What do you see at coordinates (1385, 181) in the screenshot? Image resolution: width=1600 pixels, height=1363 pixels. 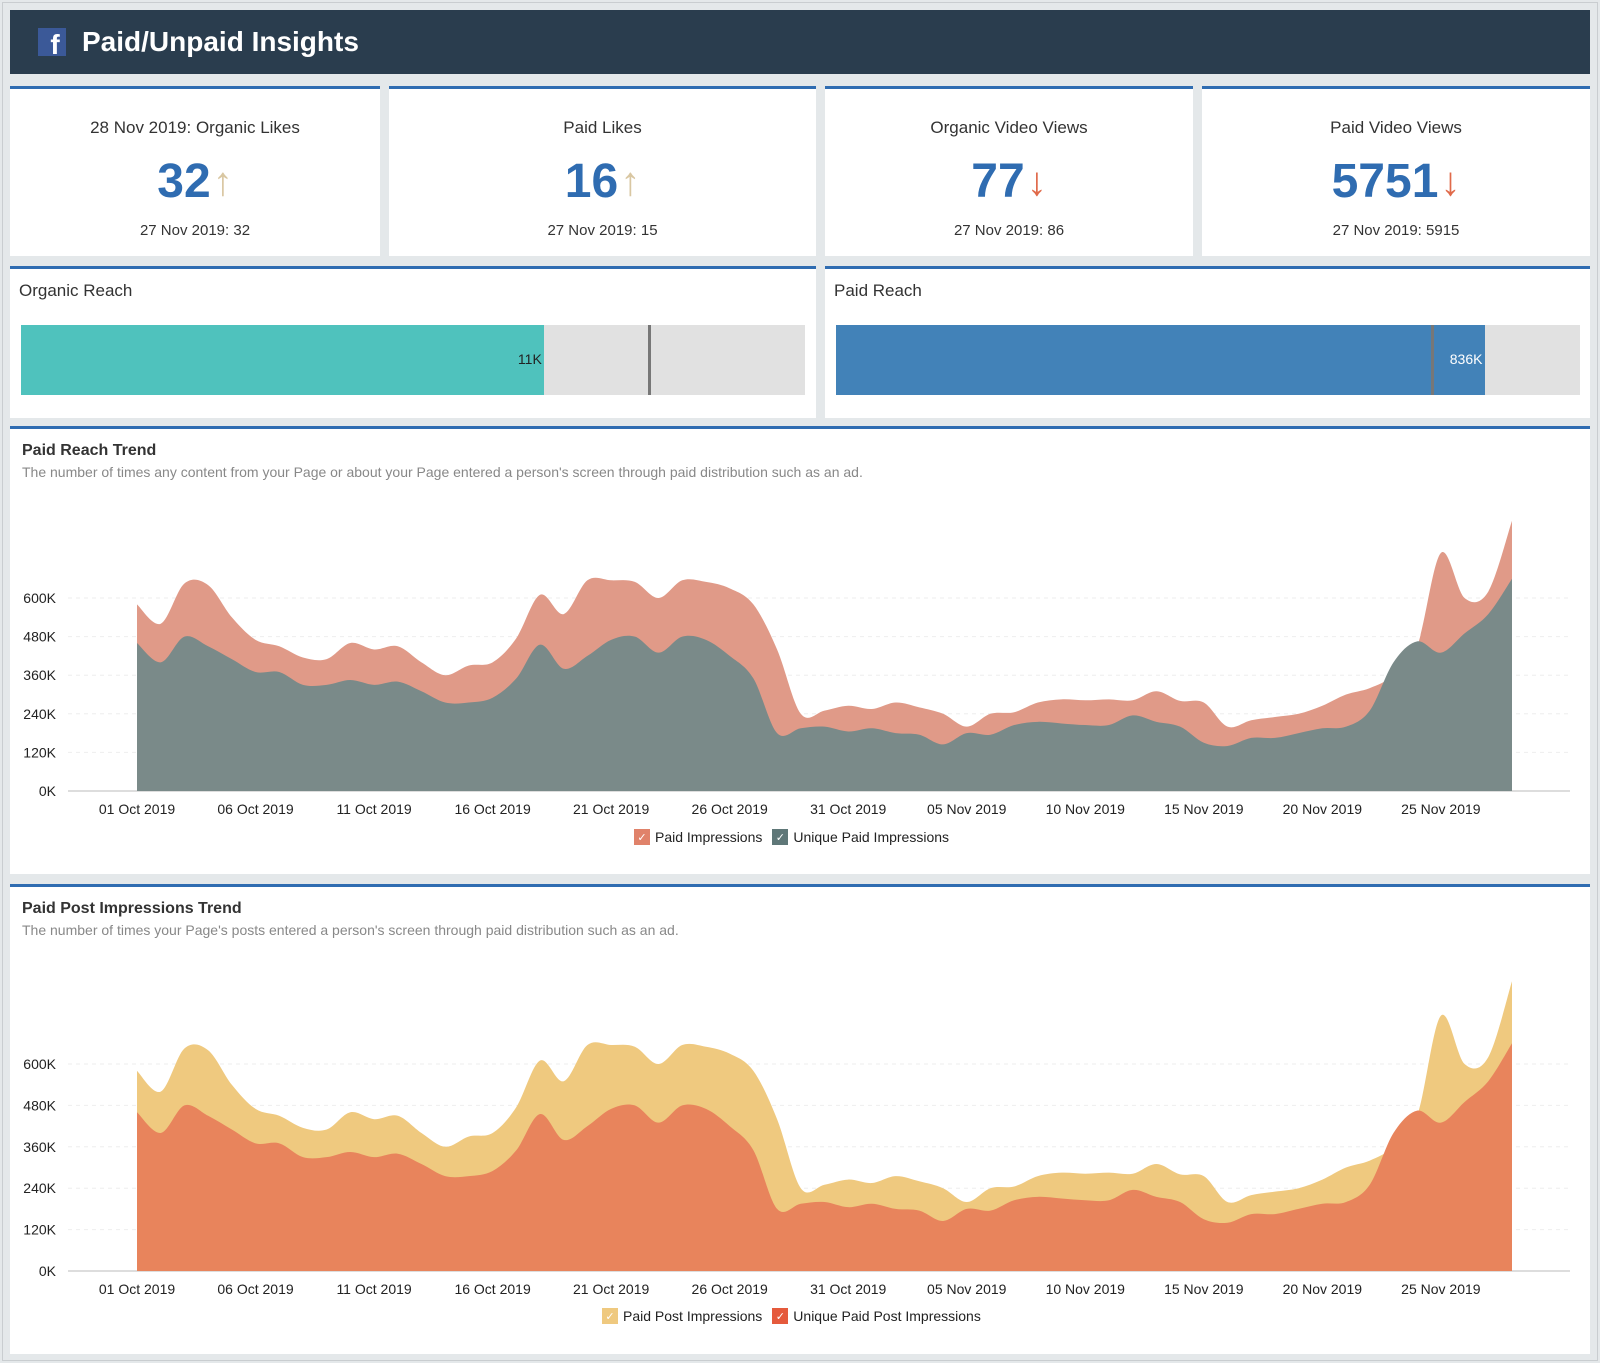 I see `kpi-value: 5751` at bounding box center [1385, 181].